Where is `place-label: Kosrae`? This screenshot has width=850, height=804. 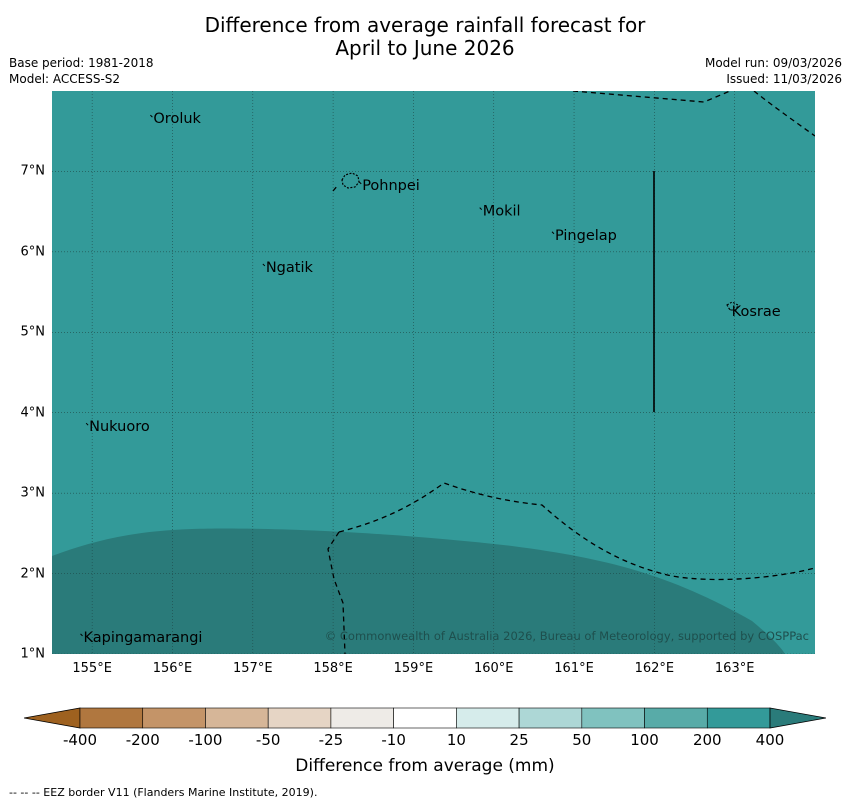 place-label: Kosrae is located at coordinates (756, 312).